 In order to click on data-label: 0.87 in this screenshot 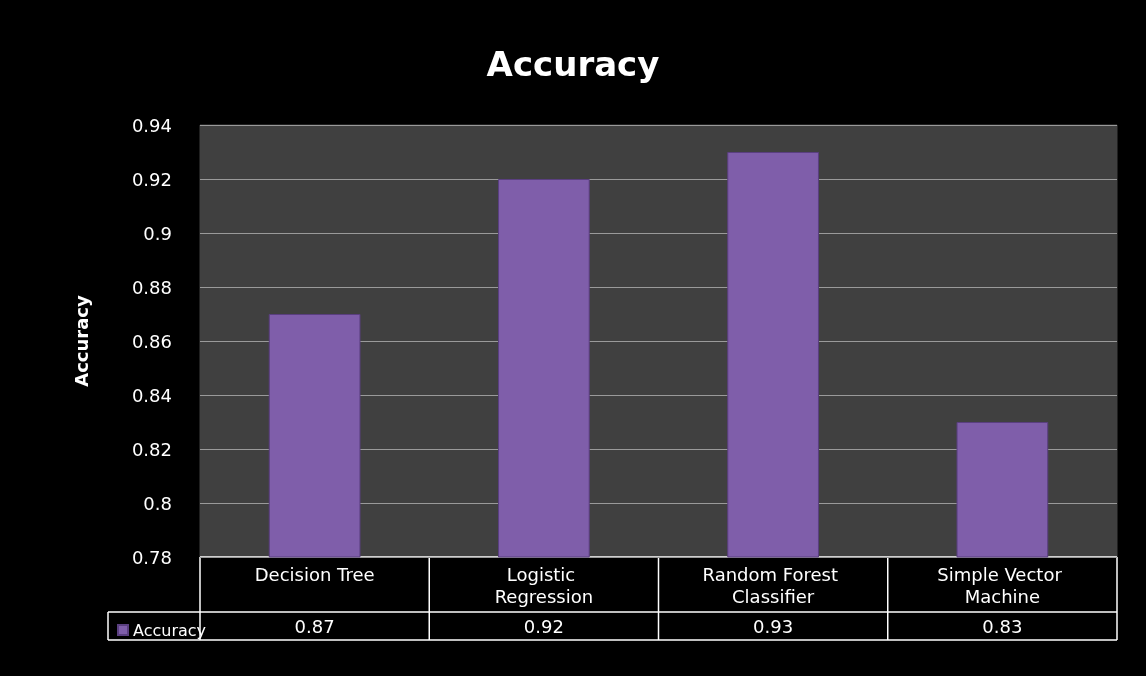, I will do `click(314, 626)`.